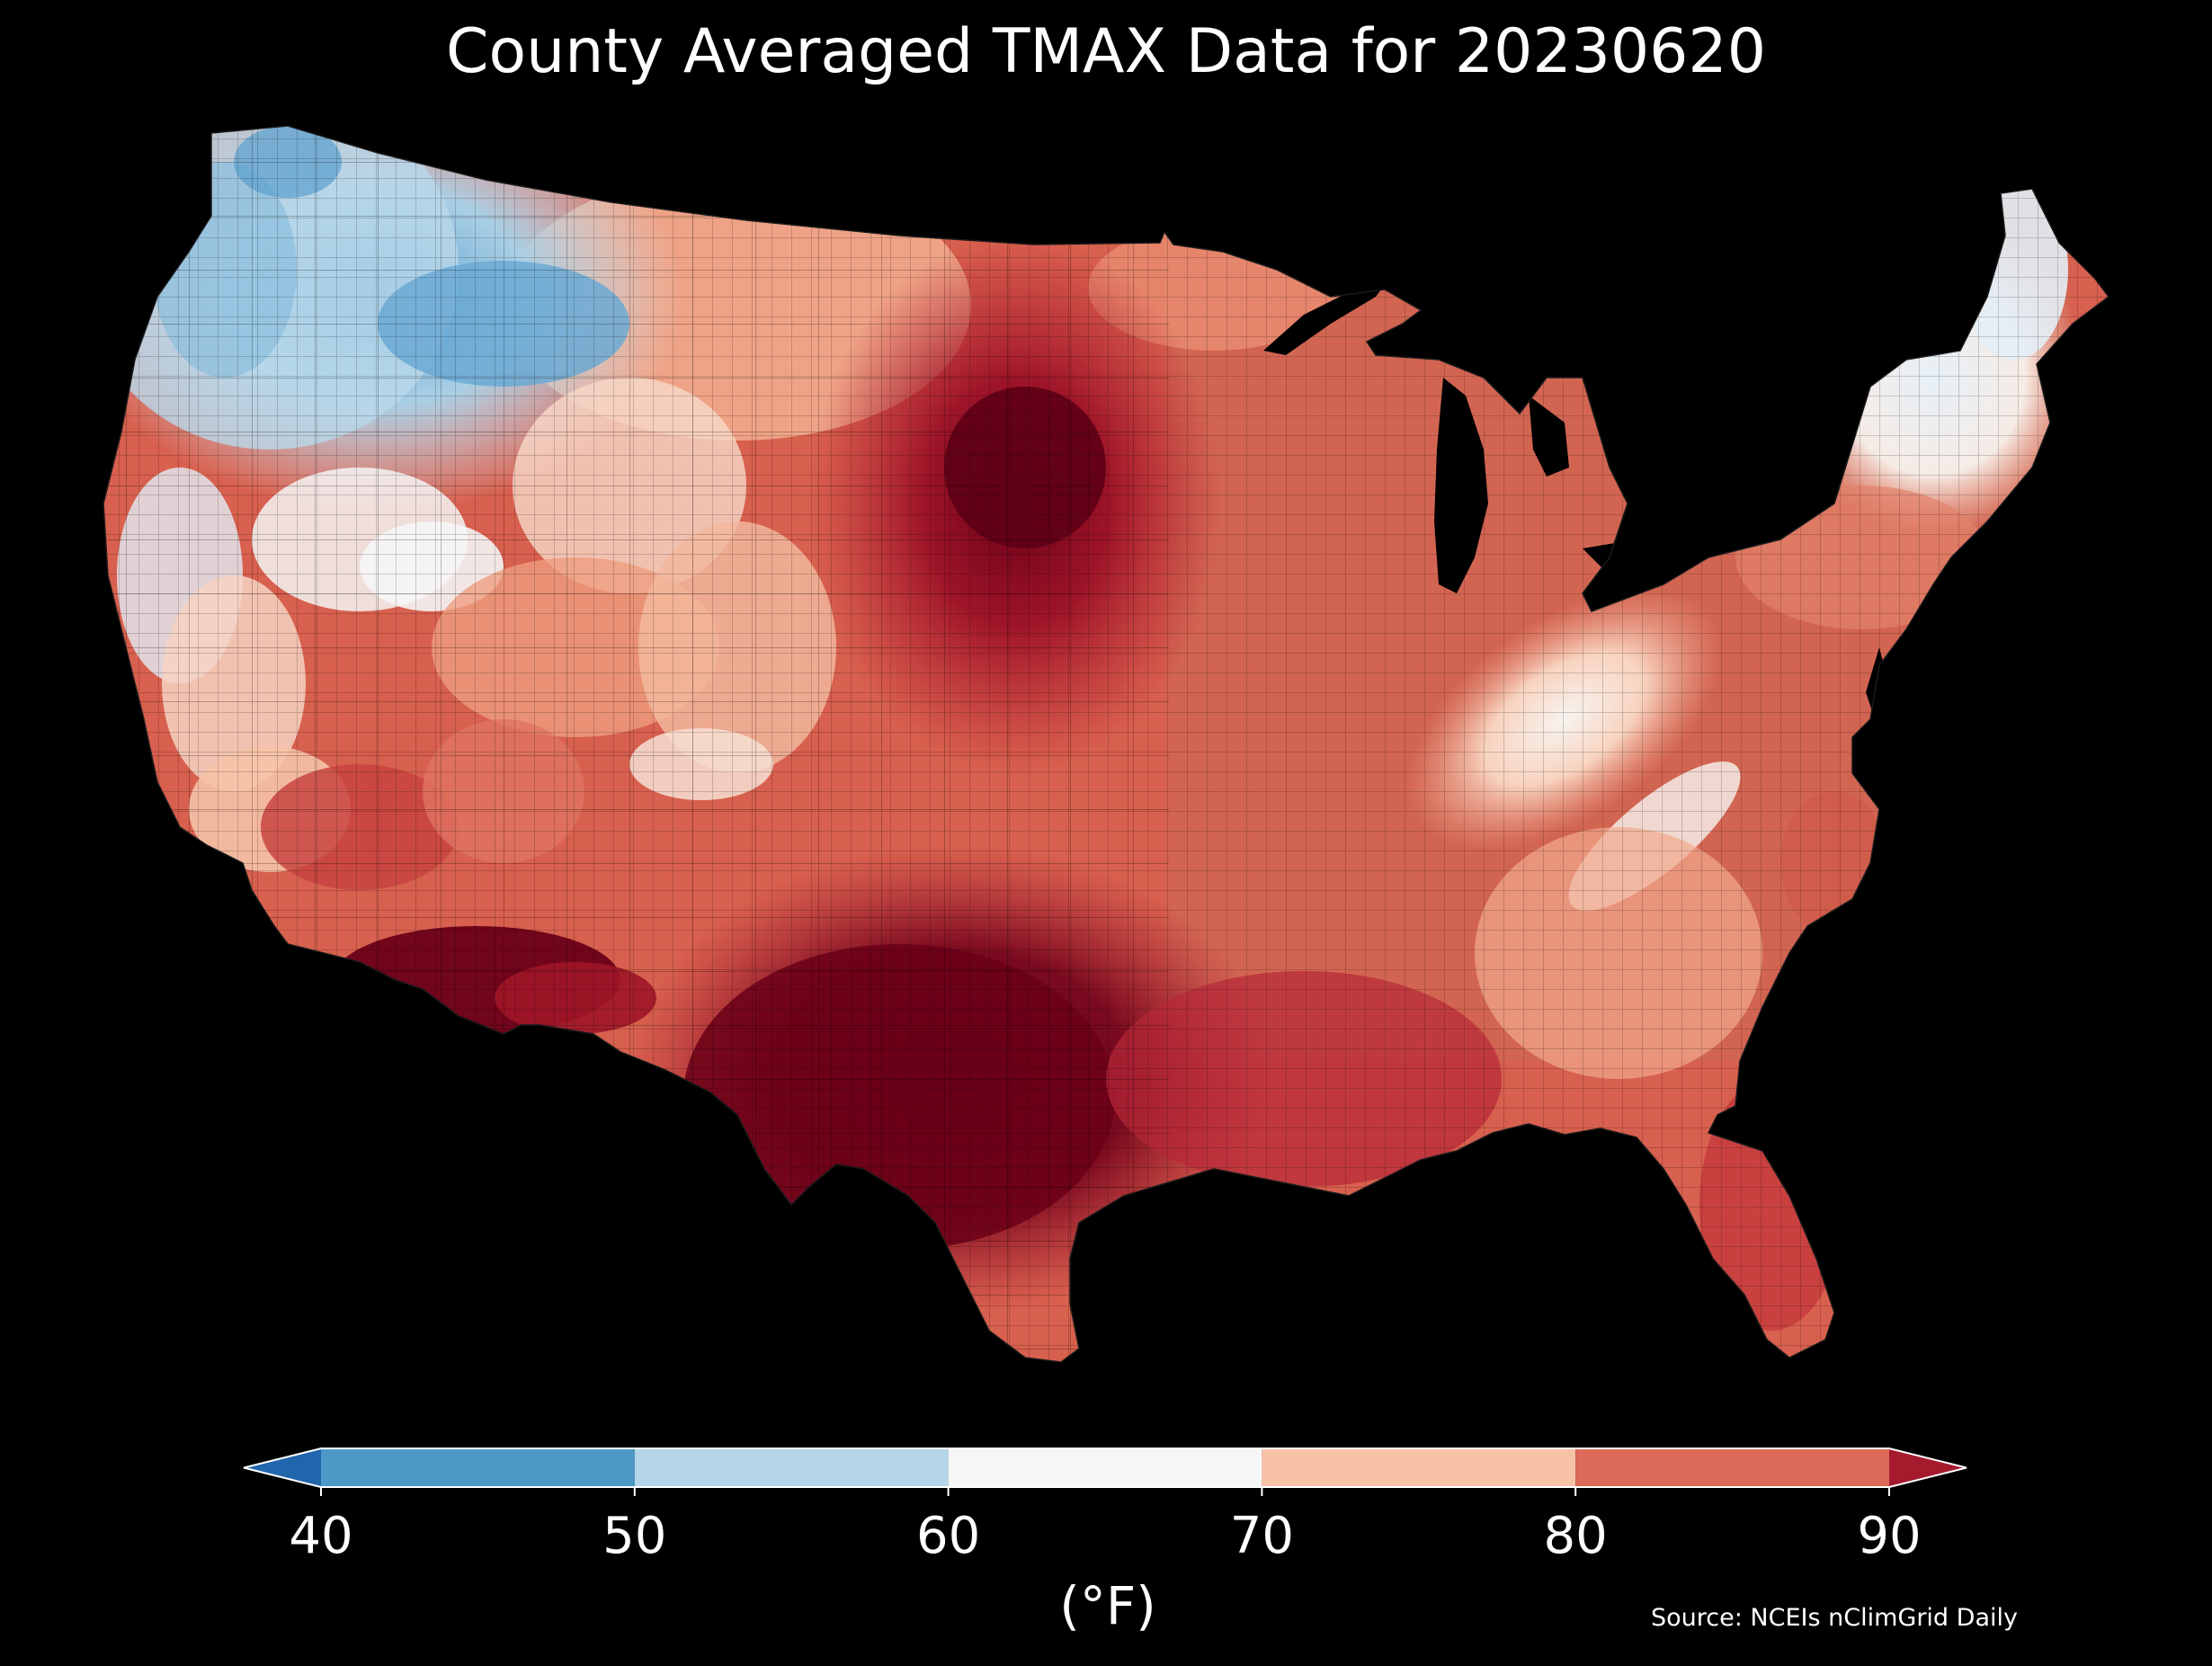 This screenshot has width=2212, height=1666. What do you see at coordinates (1106, 51) in the screenshot?
I see `map-title: County Averaged TMAX Data for 20230620` at bounding box center [1106, 51].